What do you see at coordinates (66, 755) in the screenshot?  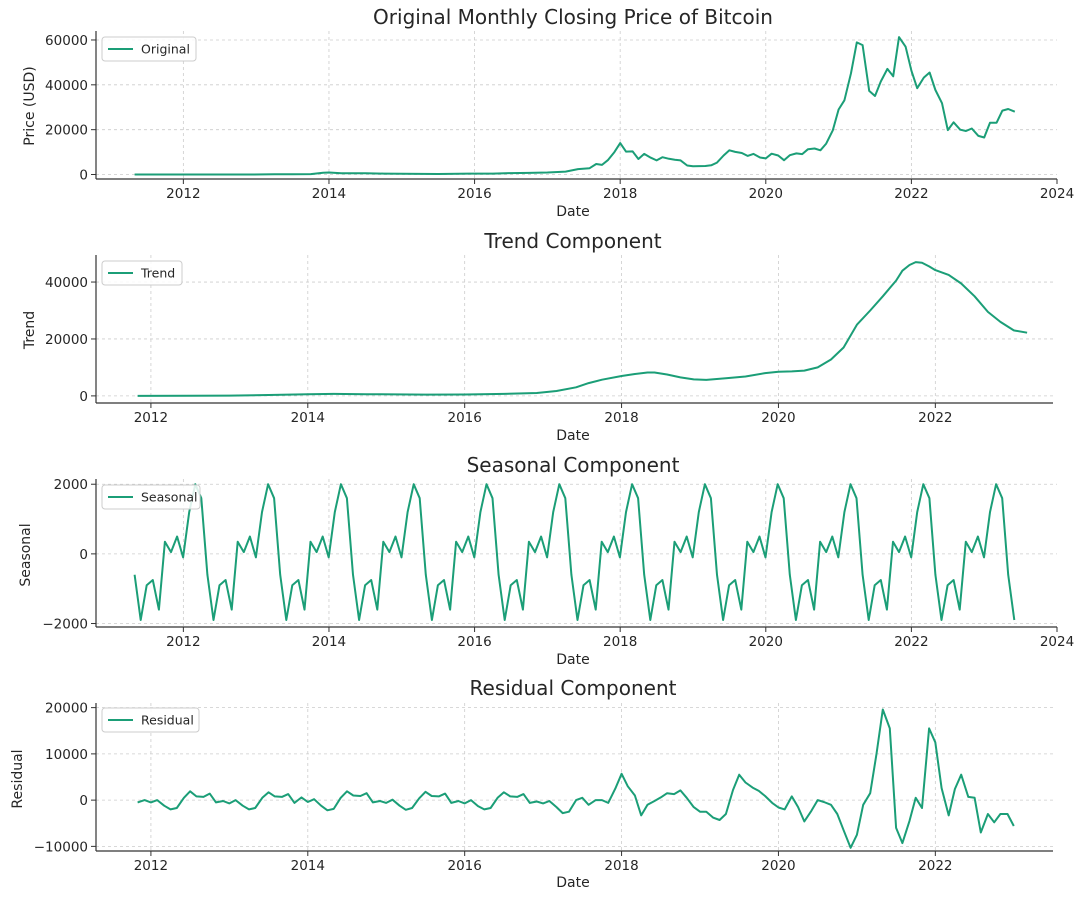 I see `y-tick-label: 10000` at bounding box center [66, 755].